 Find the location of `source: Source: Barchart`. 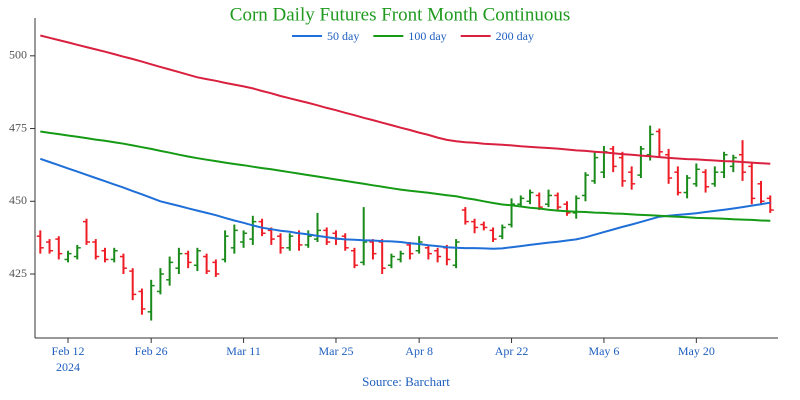

source: Source: Barchart is located at coordinates (406, 381).